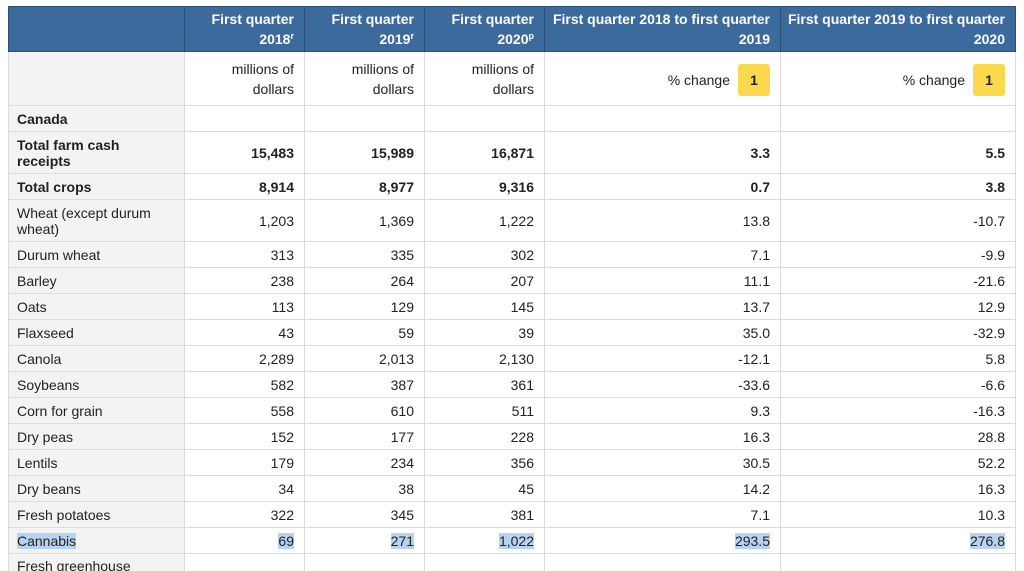  What do you see at coordinates (898, 152) in the screenshot?
I see `change-2019-2020: 5.5` at bounding box center [898, 152].